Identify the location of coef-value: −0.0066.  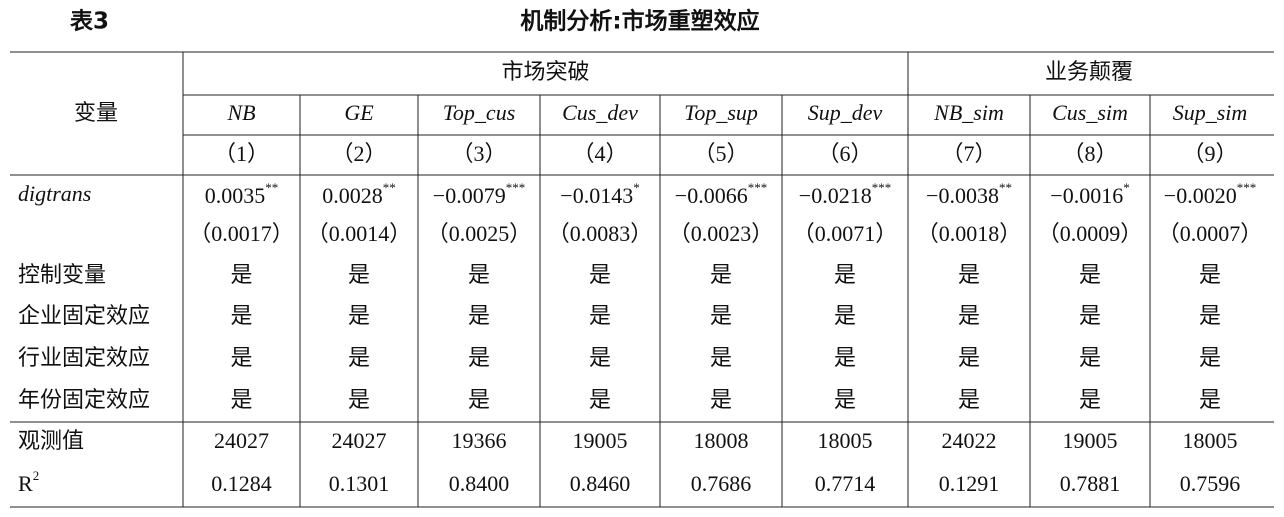
(711, 195).